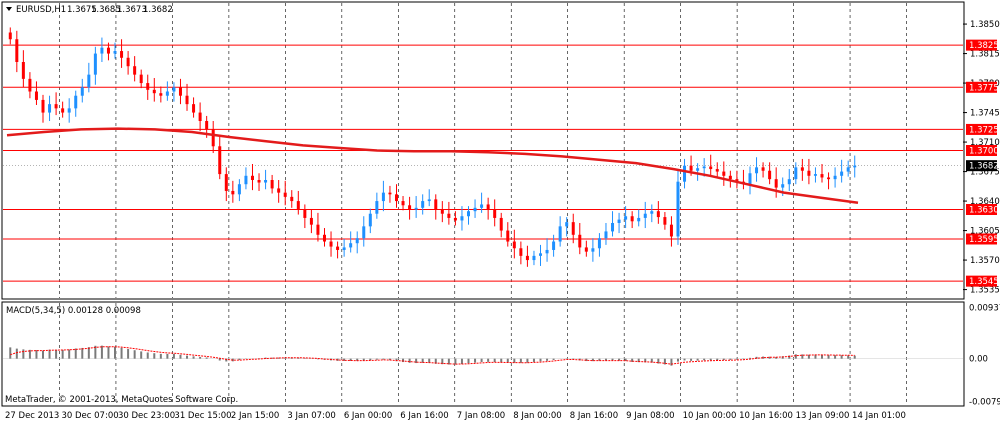 This screenshot has width=1000, height=423. I want to click on price-tick-label: 1.3535, so click(985, 291).